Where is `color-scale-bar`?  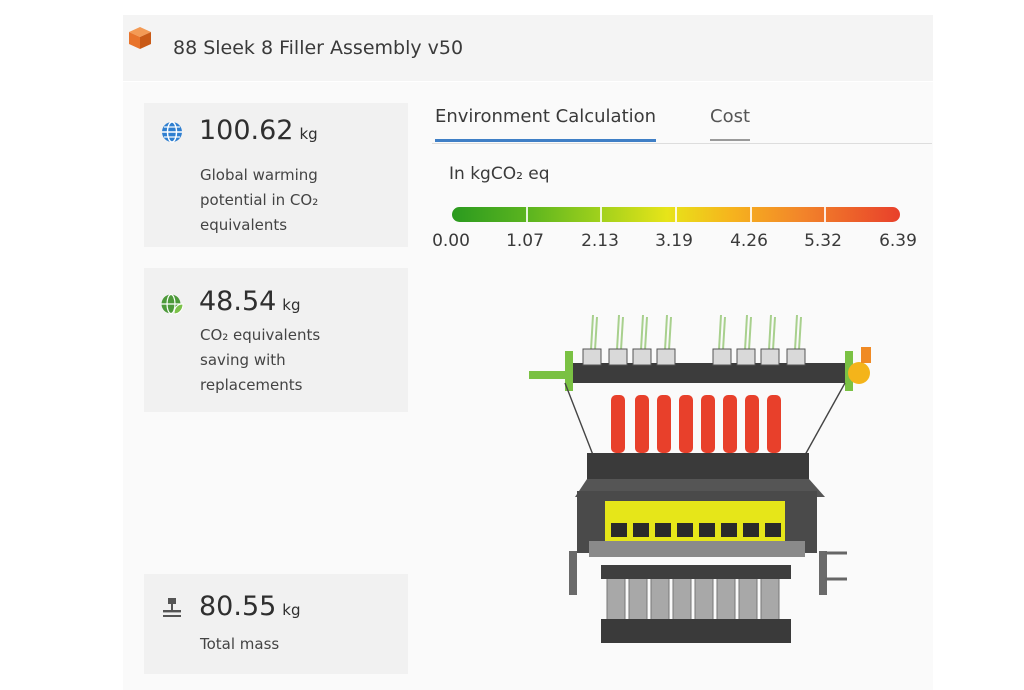 color-scale-bar is located at coordinates (676, 214).